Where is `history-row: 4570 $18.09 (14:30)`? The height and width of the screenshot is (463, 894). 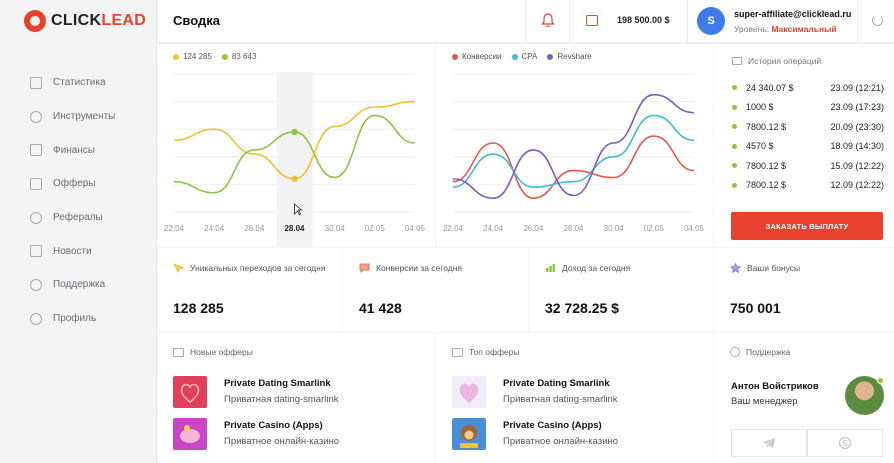 history-row: 4570 $18.09 (14:30) is located at coordinates (808, 147).